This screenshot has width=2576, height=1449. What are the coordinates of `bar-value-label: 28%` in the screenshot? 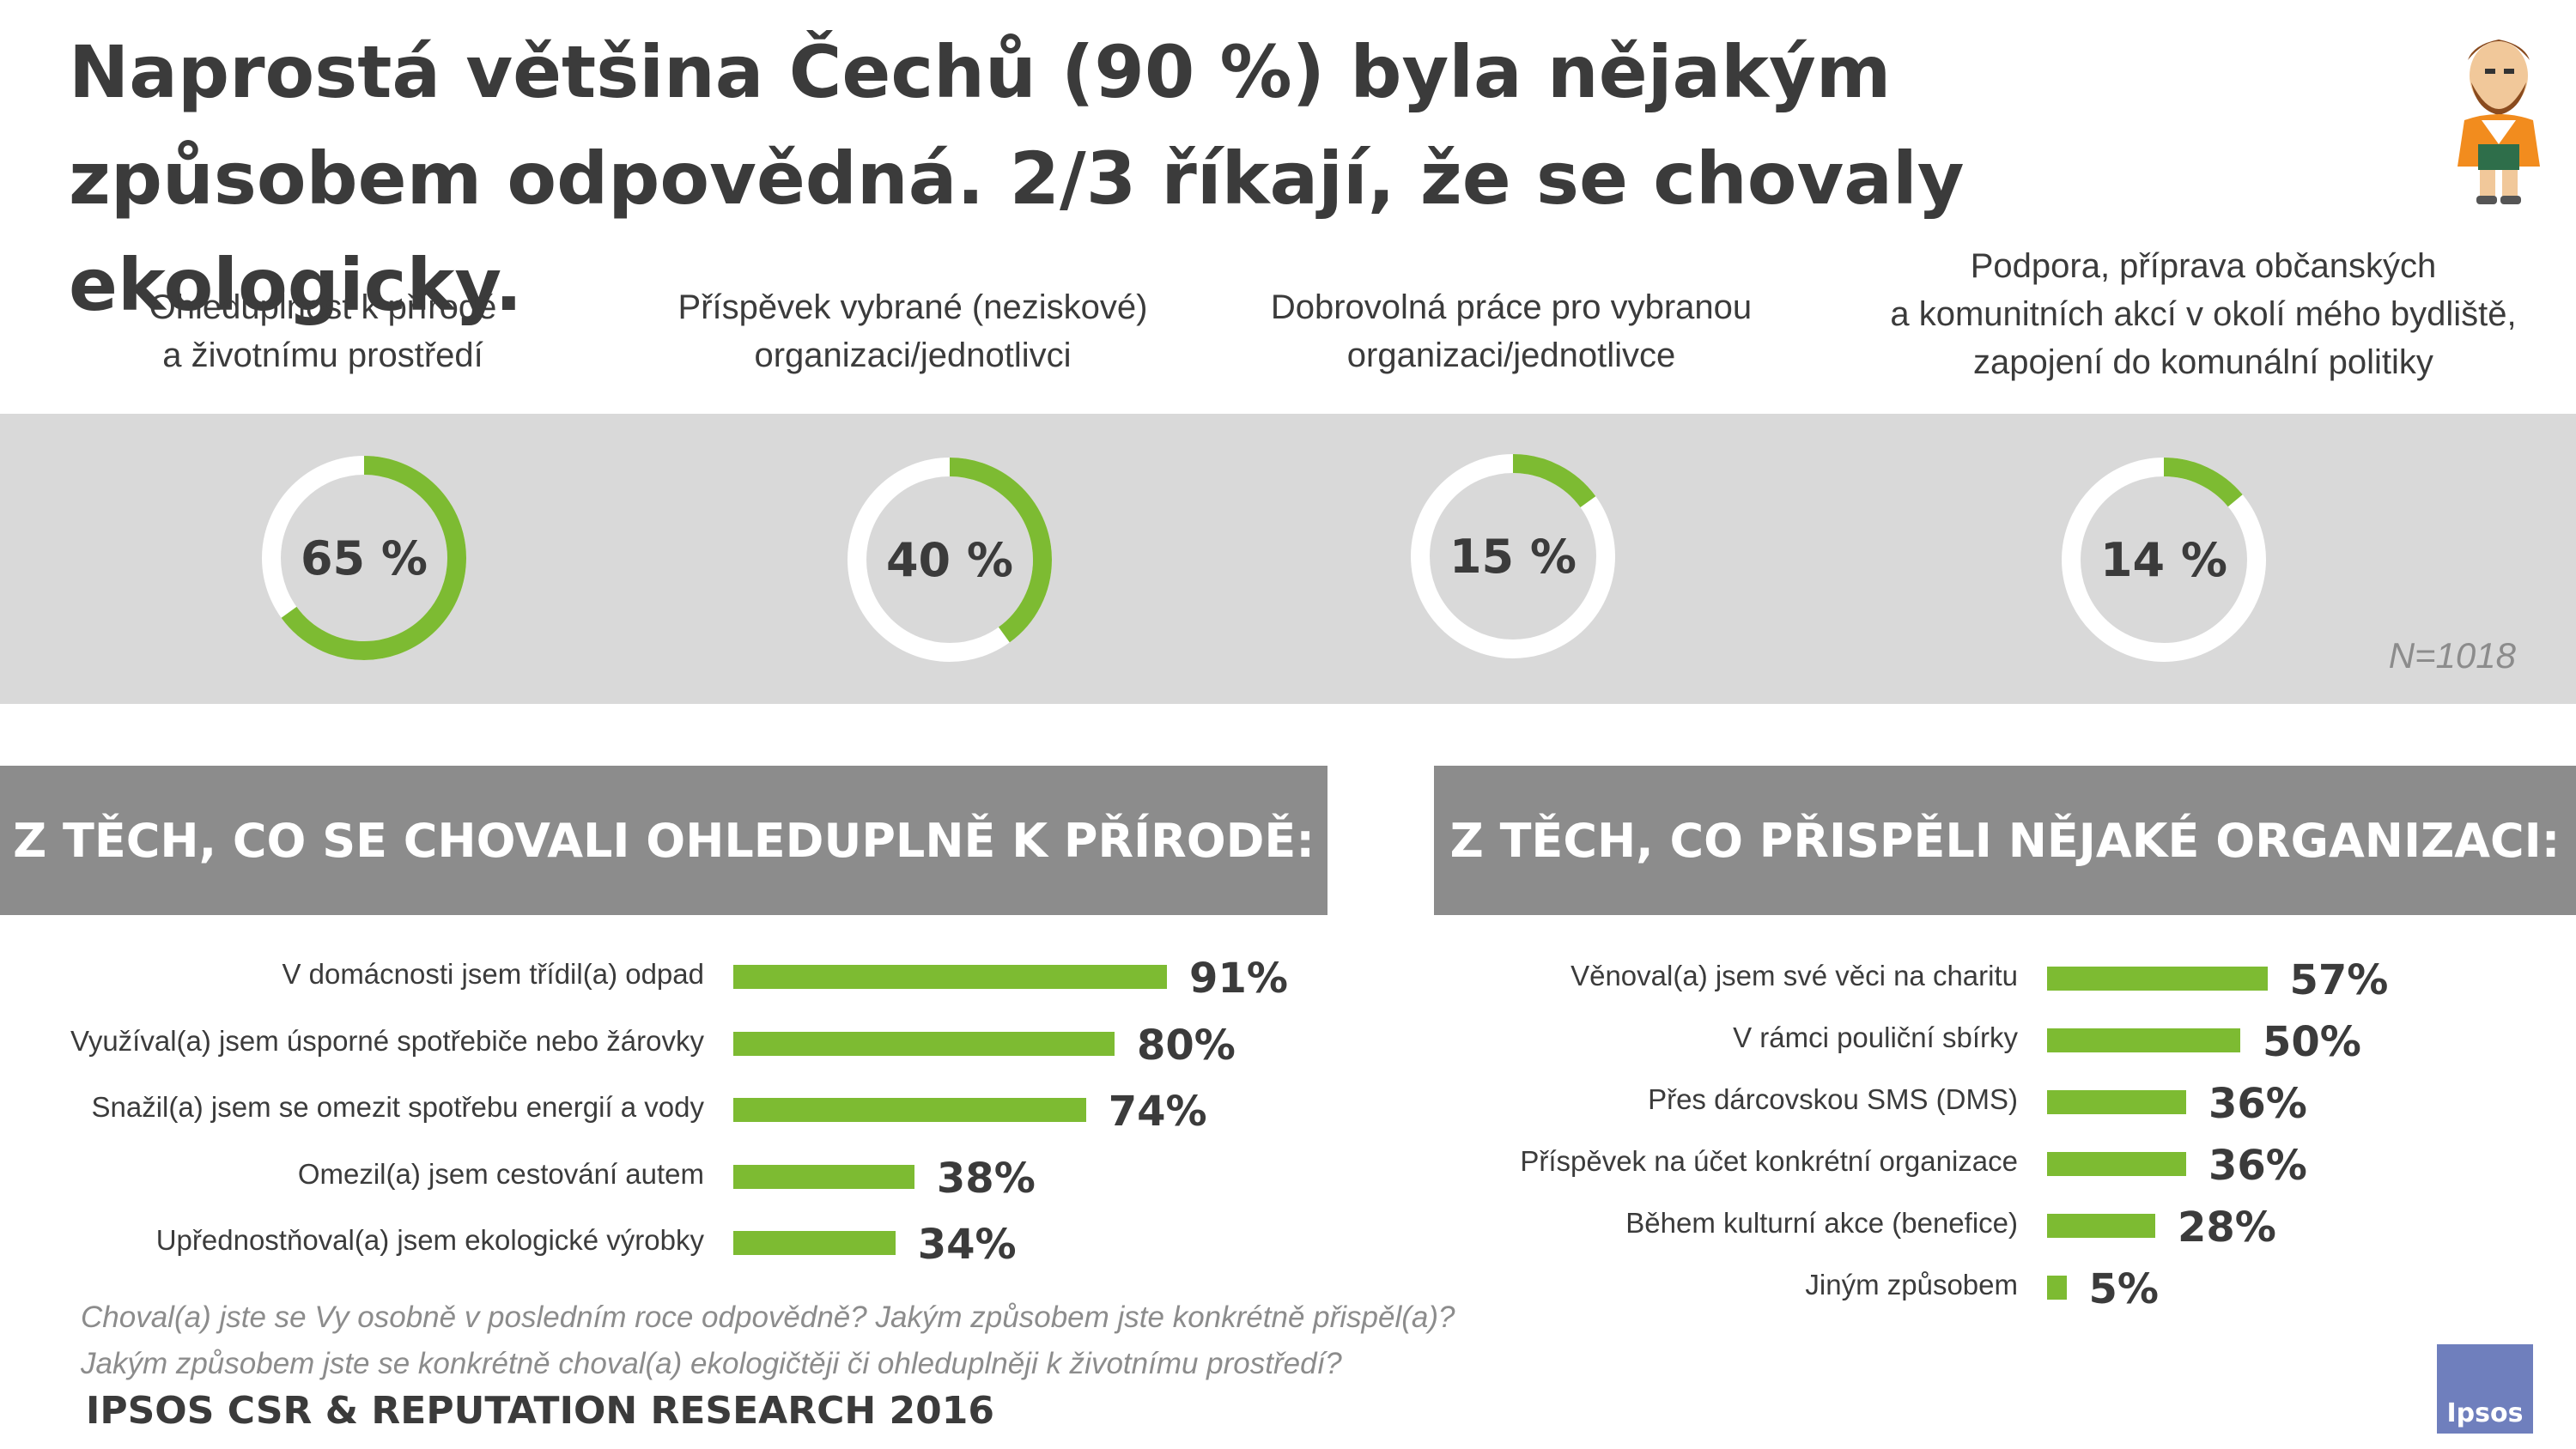 It's located at (2227, 1227).